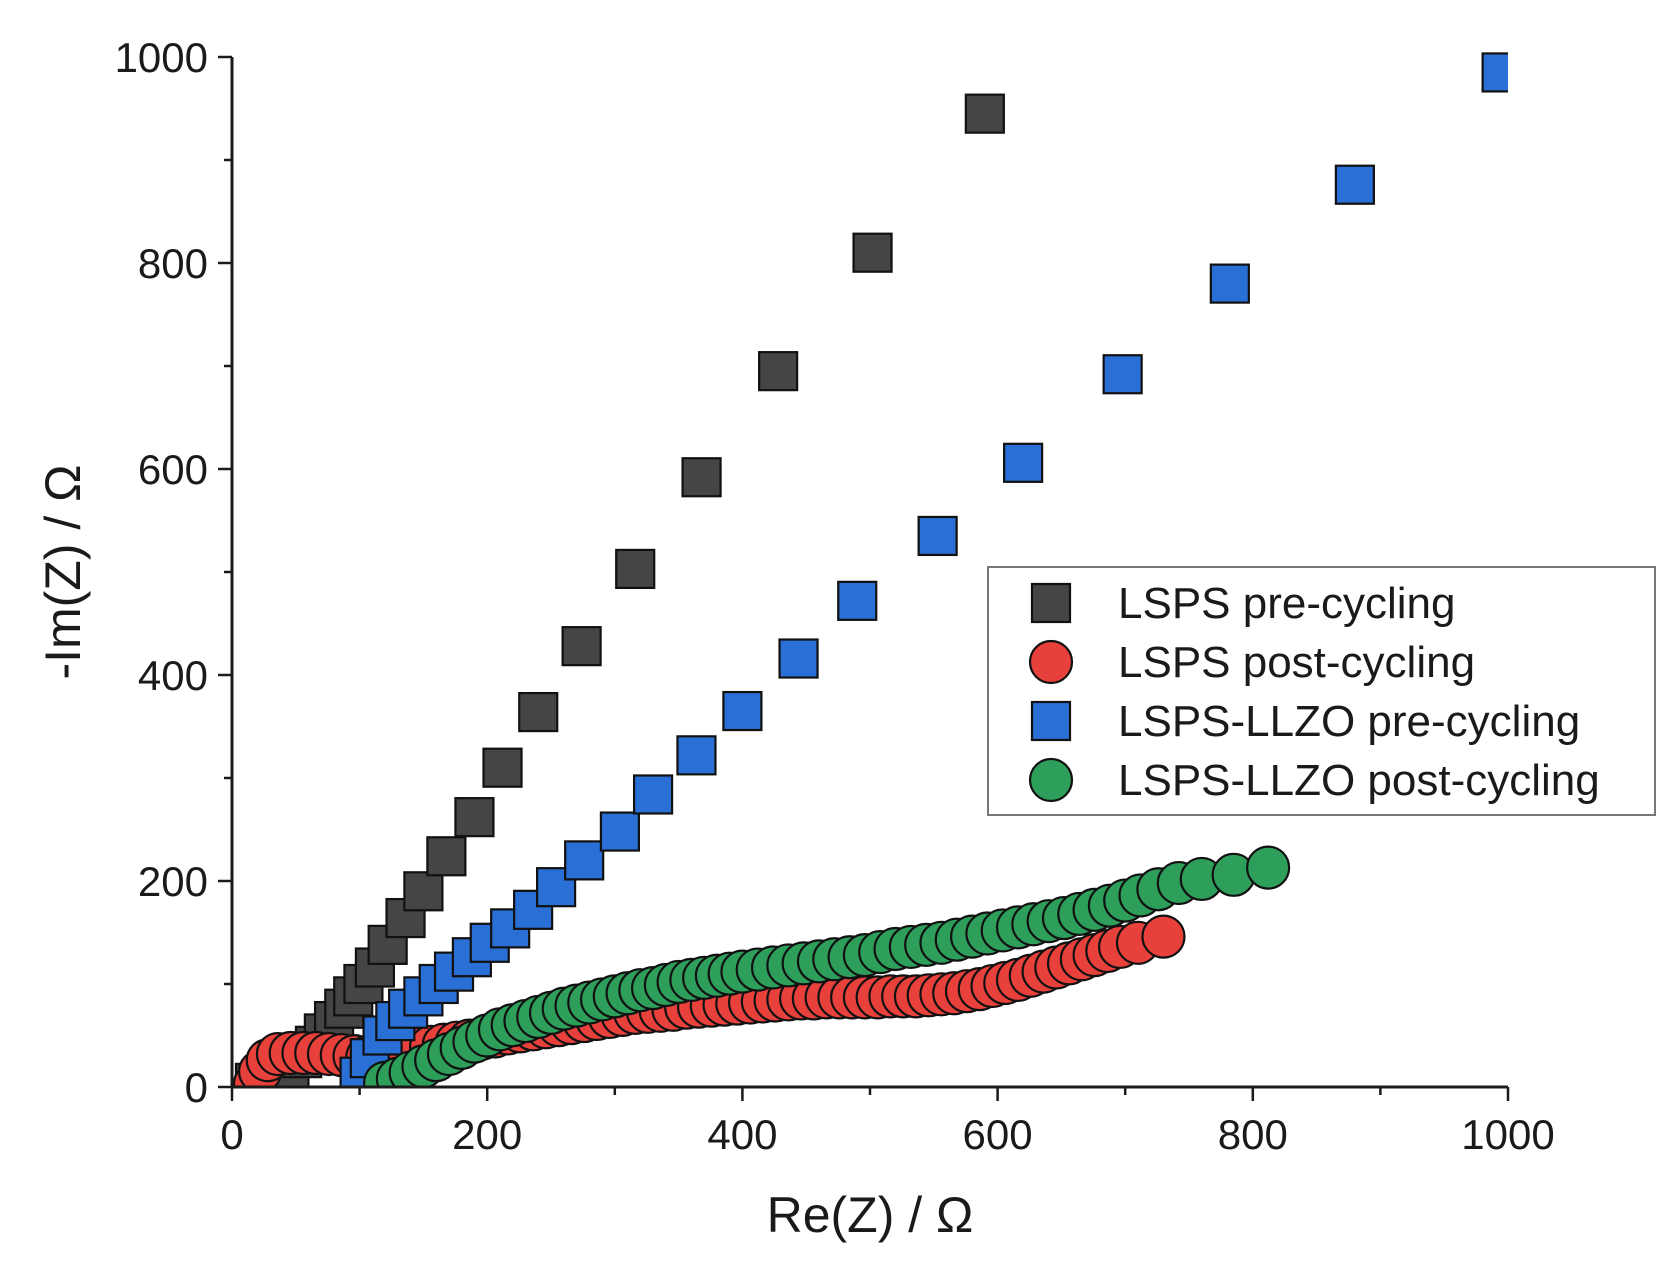 This screenshot has height=1268, width=1677. I want to click on x-tick-label: 800, so click(1253, 1134).